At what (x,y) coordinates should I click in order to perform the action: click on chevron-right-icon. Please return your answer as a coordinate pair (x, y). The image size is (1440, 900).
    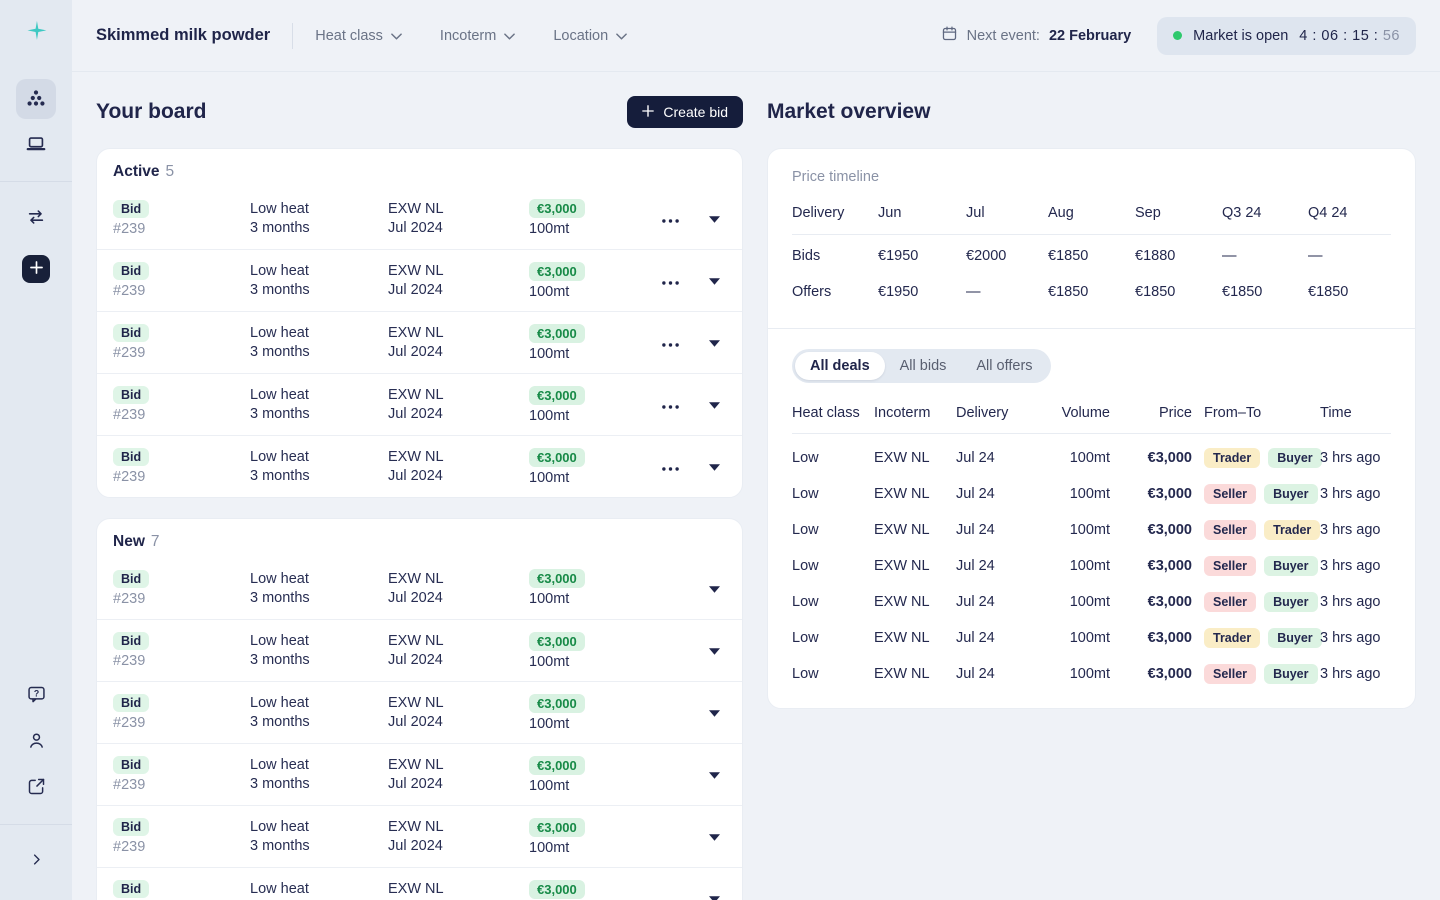
    Looking at the image, I should click on (36, 861).